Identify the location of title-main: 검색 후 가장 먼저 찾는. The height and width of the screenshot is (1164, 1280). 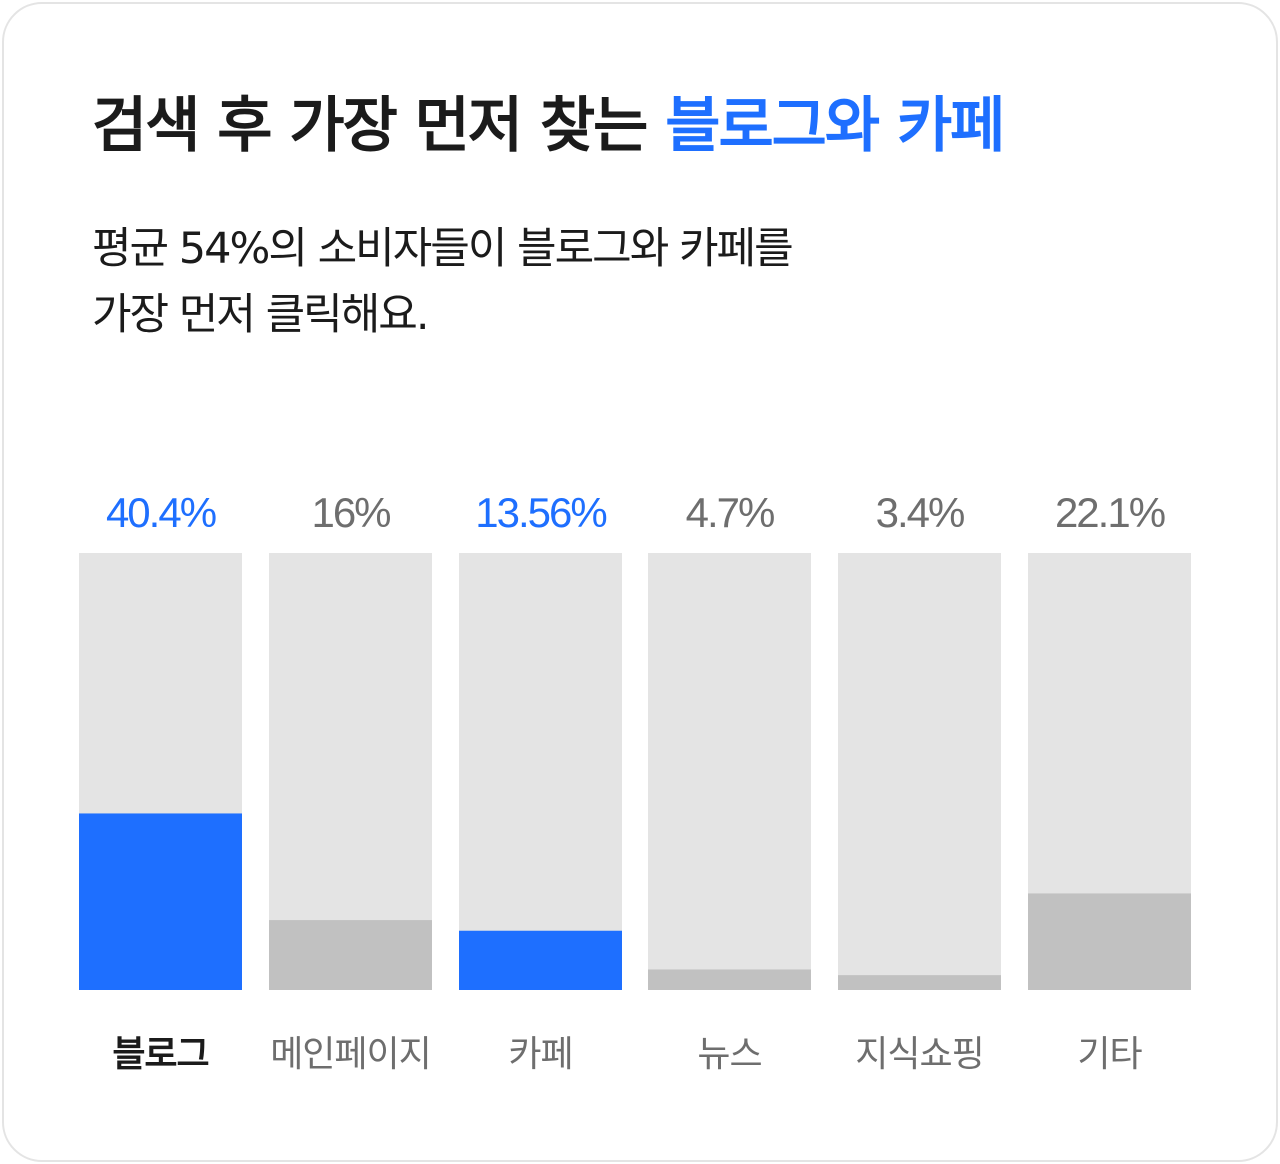
(379, 126).